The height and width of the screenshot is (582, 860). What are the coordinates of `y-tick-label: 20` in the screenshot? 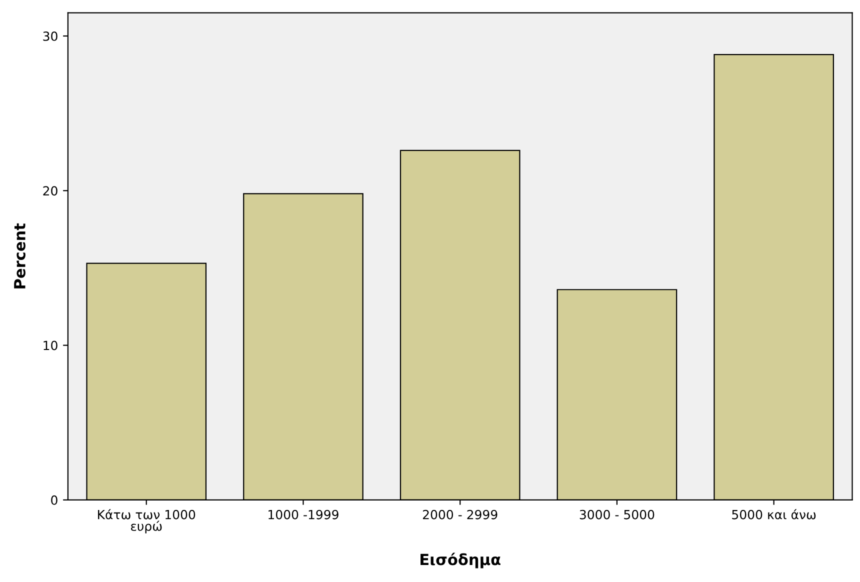 It's located at (50, 191).